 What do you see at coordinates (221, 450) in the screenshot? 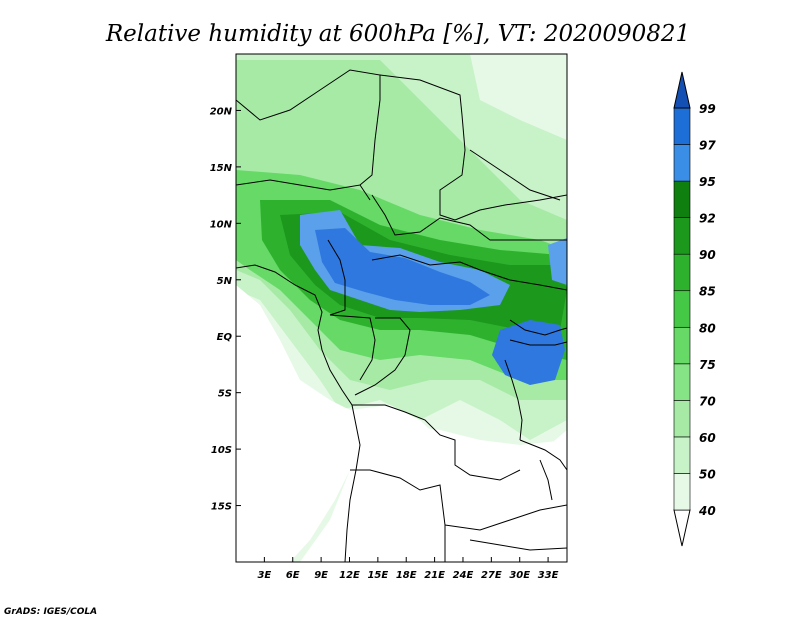
I see `y-tick-label: 10S` at bounding box center [221, 450].